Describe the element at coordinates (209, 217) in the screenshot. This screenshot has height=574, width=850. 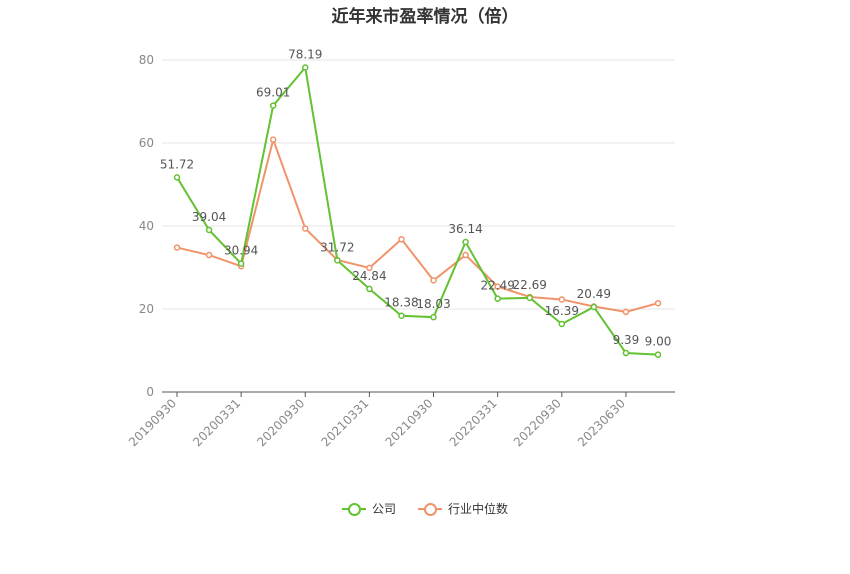
I see `data-label: 39.04` at that location.